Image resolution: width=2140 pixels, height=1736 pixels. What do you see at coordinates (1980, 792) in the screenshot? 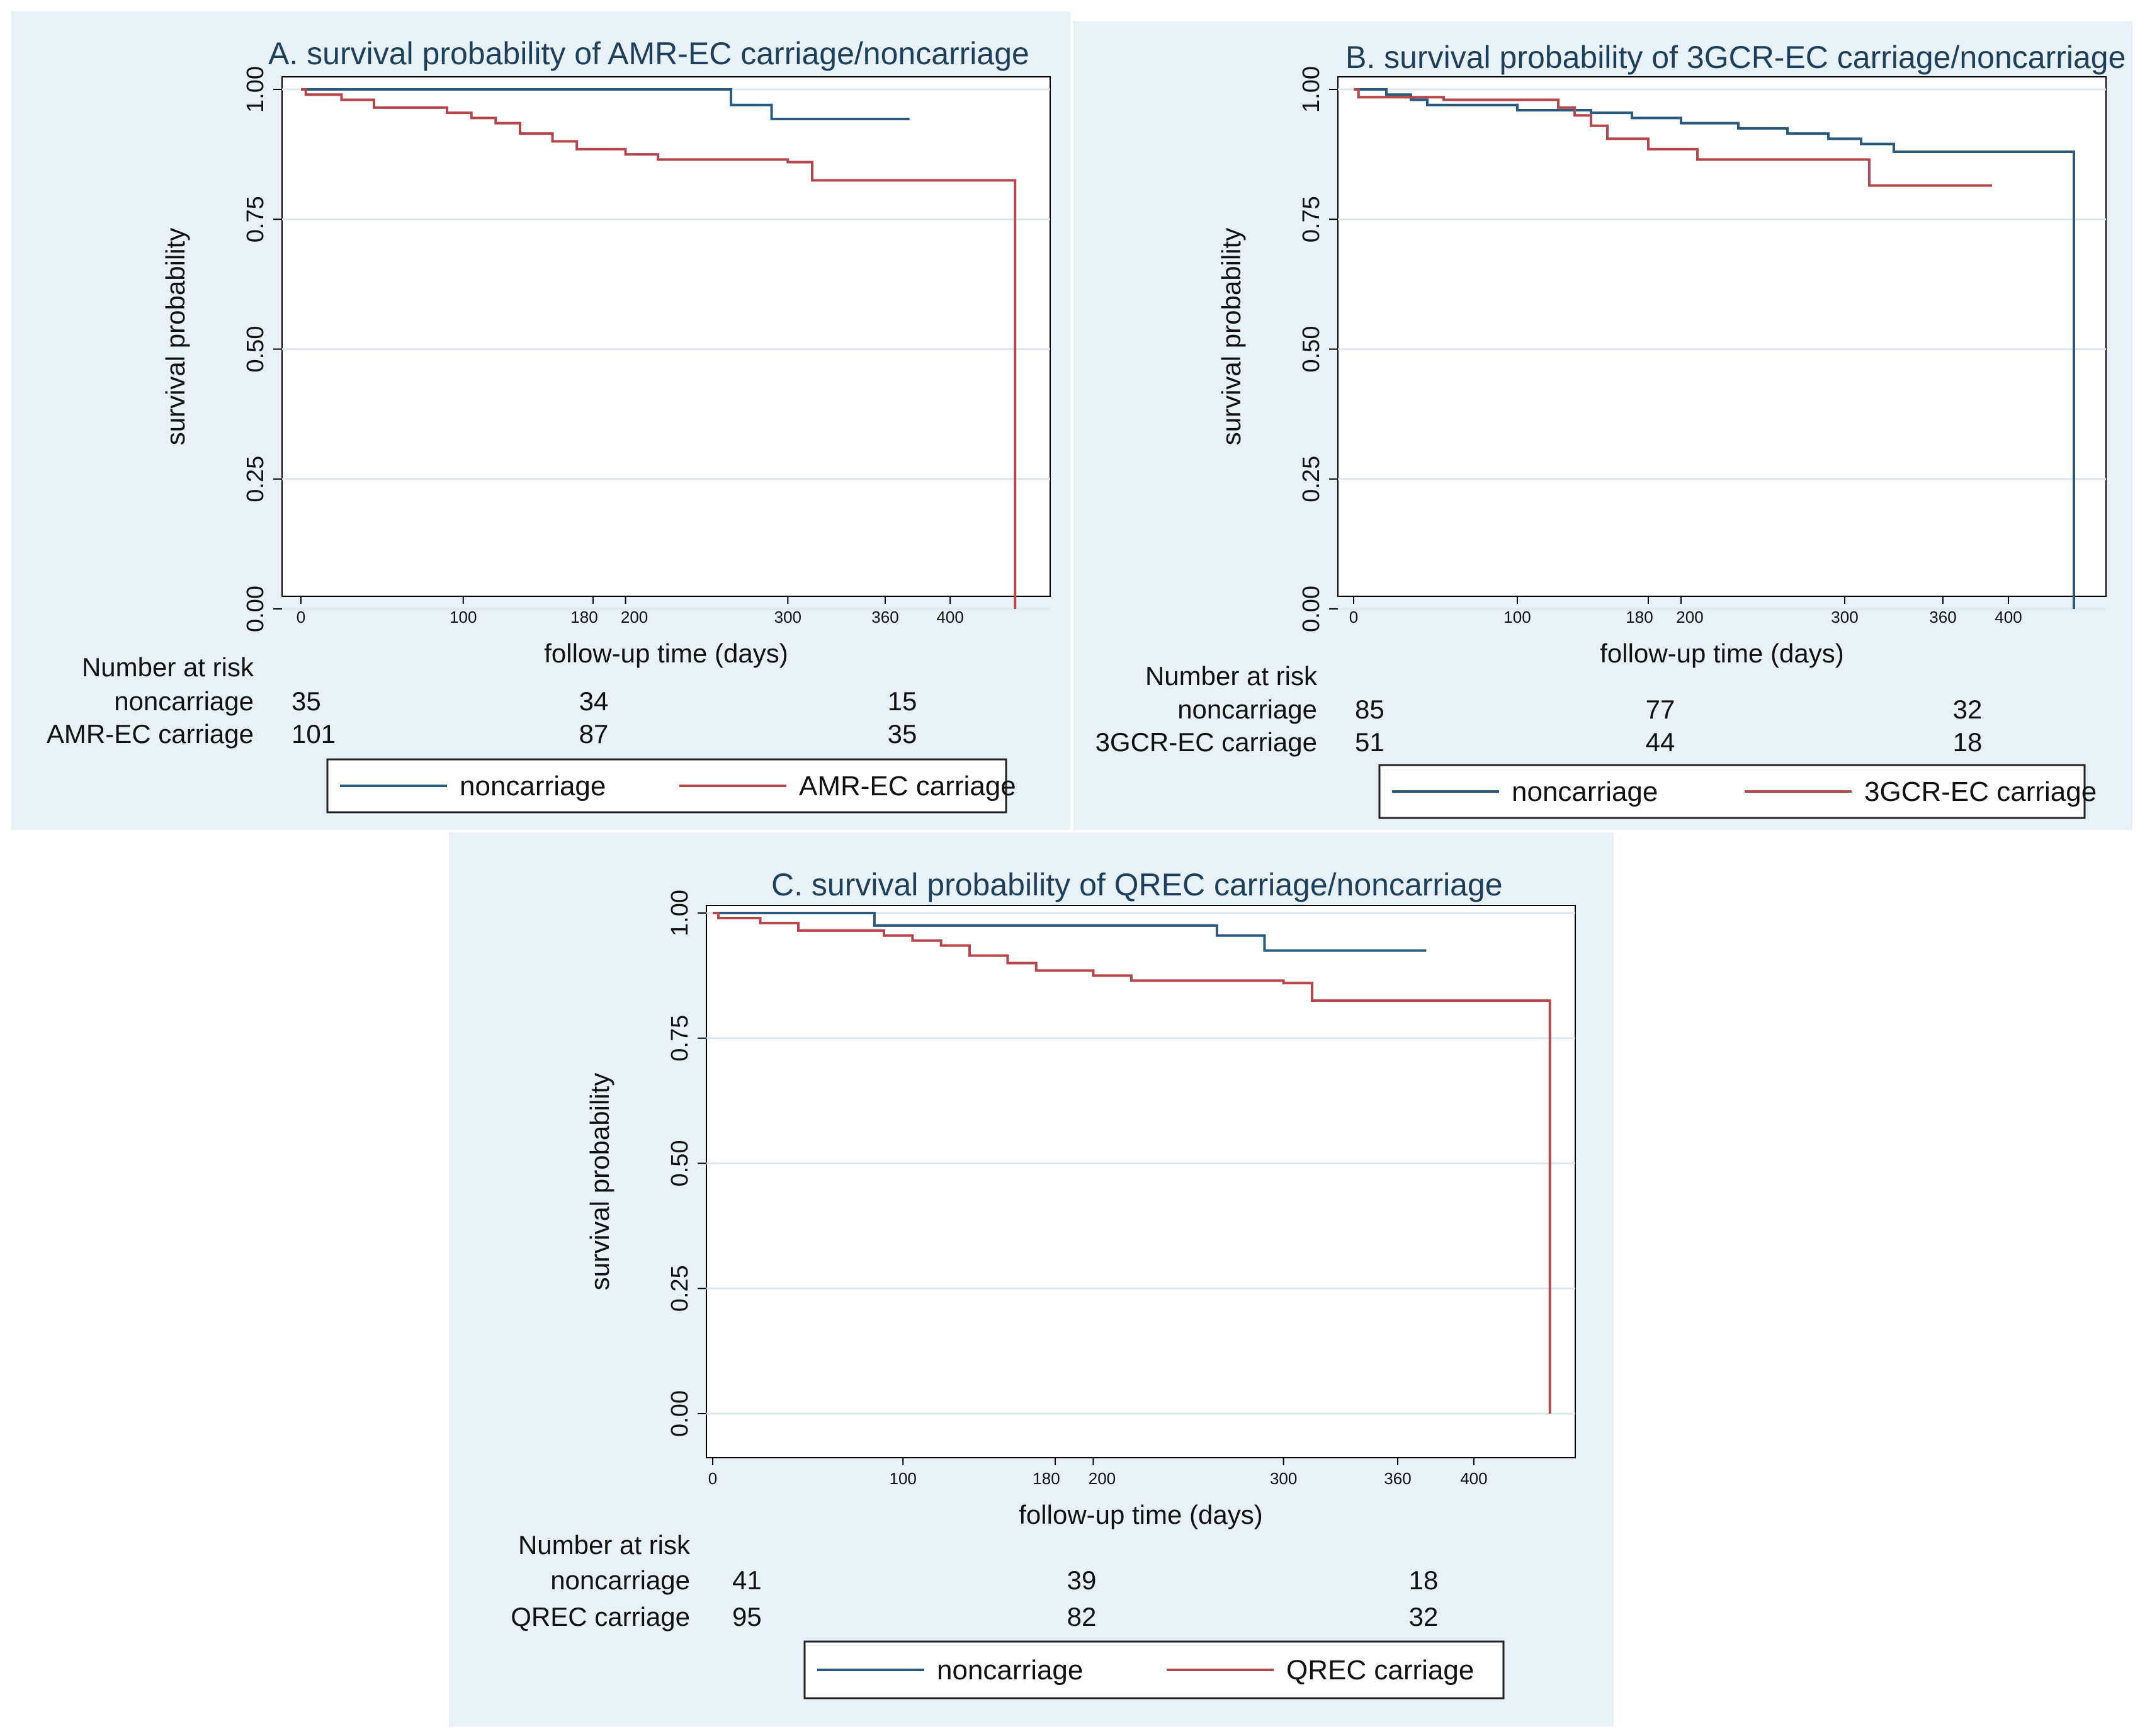
I see `legend-label-1: 3GCR-EC carriage` at bounding box center [1980, 792].